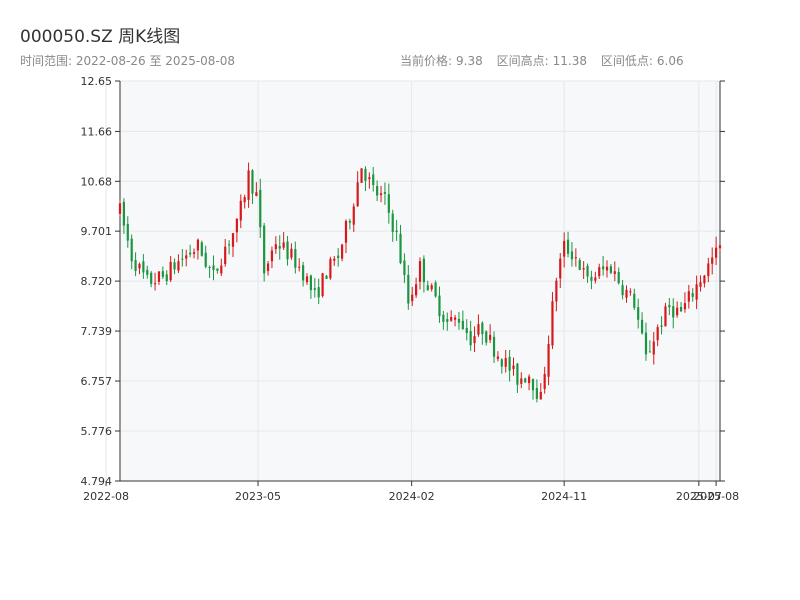 This screenshot has height=600, width=800. What do you see at coordinates (426, 61) in the screenshot?
I see `price-label: 当前价格:` at bounding box center [426, 61].